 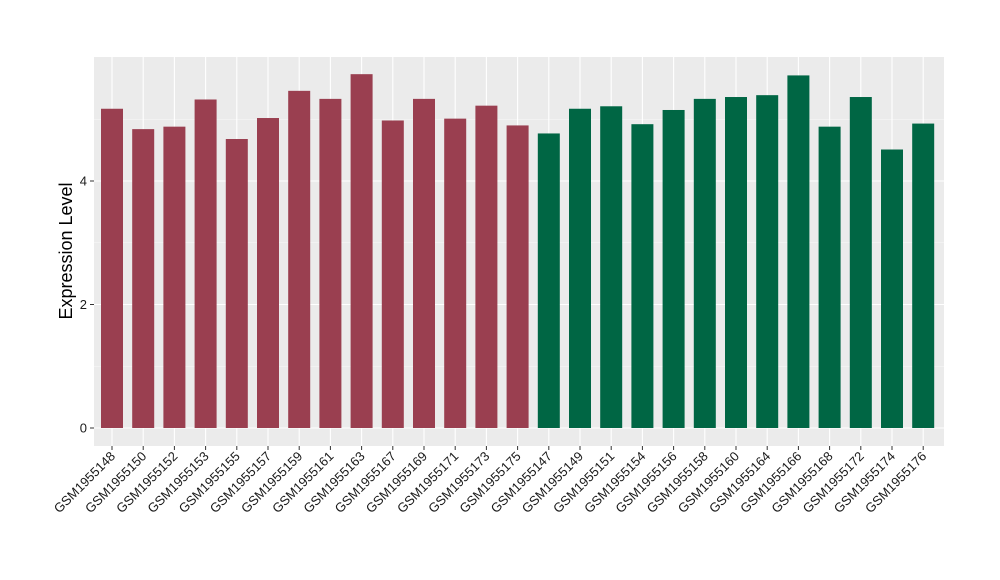 What do you see at coordinates (174, 277) in the screenshot?
I see `bar-GSM1955152` at bounding box center [174, 277].